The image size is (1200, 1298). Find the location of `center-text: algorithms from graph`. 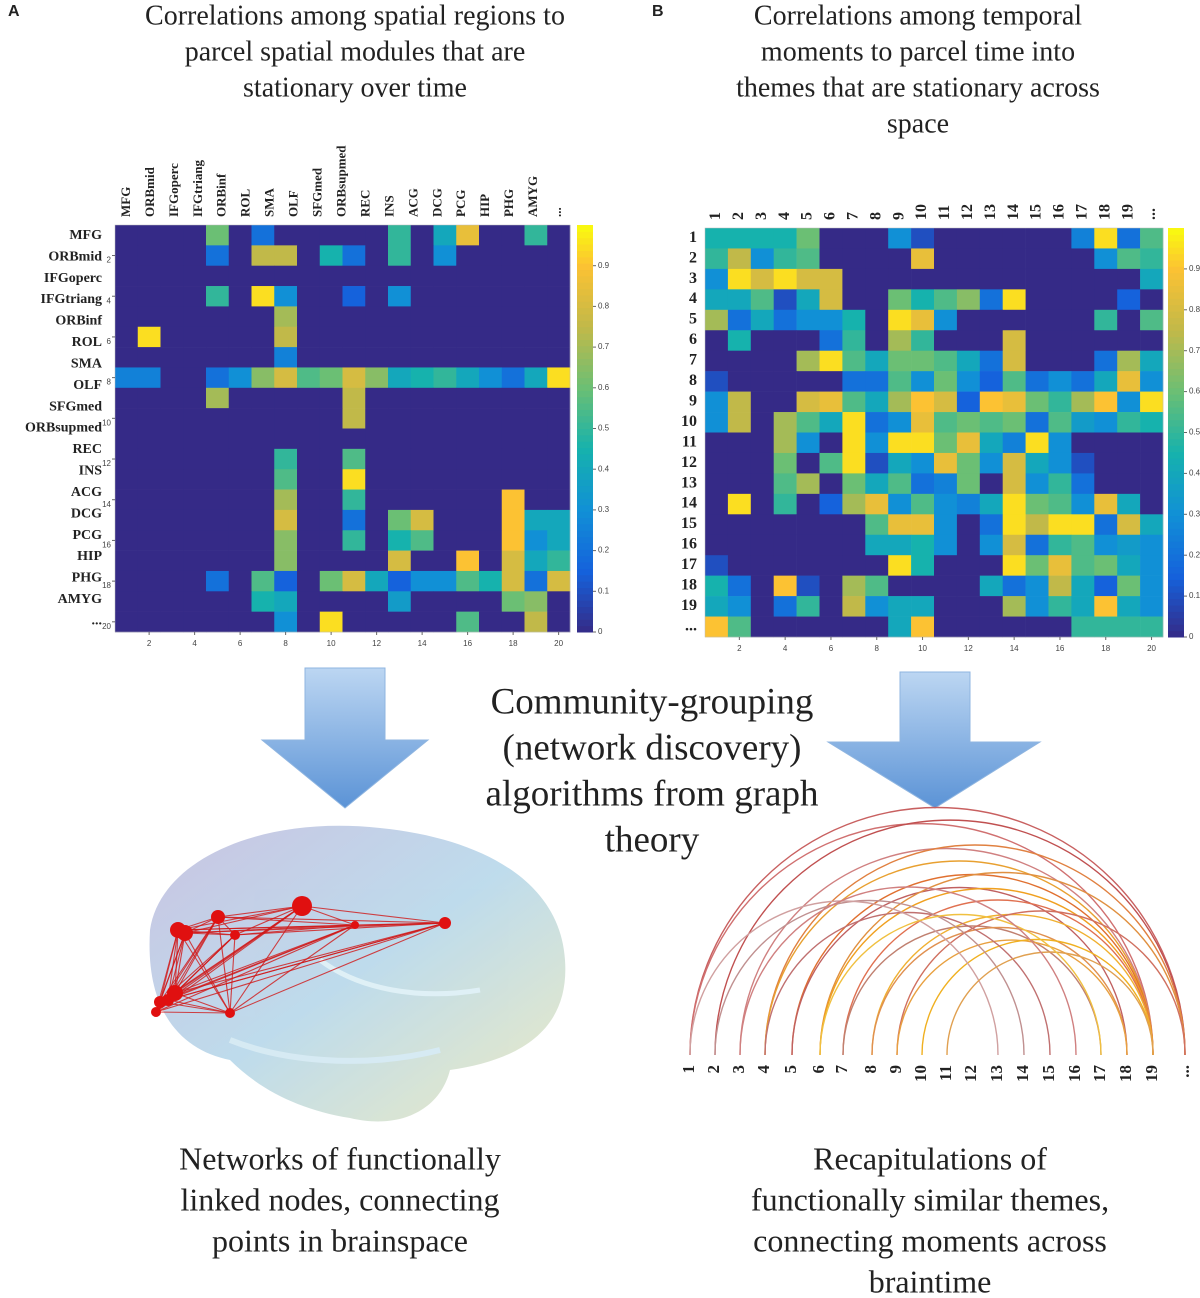

center-text: algorithms from graph is located at coordinates (652, 793).